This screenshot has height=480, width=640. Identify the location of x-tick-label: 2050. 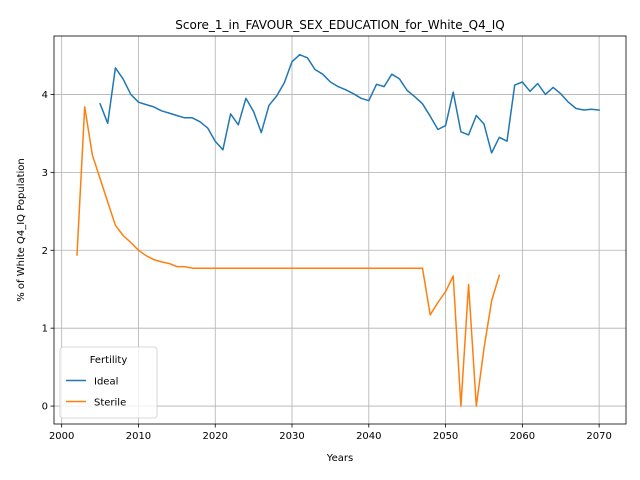
(445, 436).